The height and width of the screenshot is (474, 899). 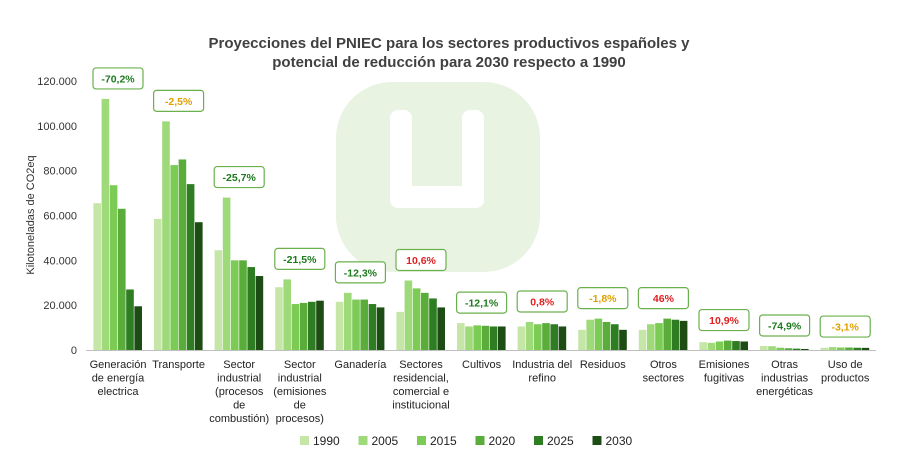 What do you see at coordinates (502, 441) in the screenshot?
I see `legend-label-2020: 2020` at bounding box center [502, 441].